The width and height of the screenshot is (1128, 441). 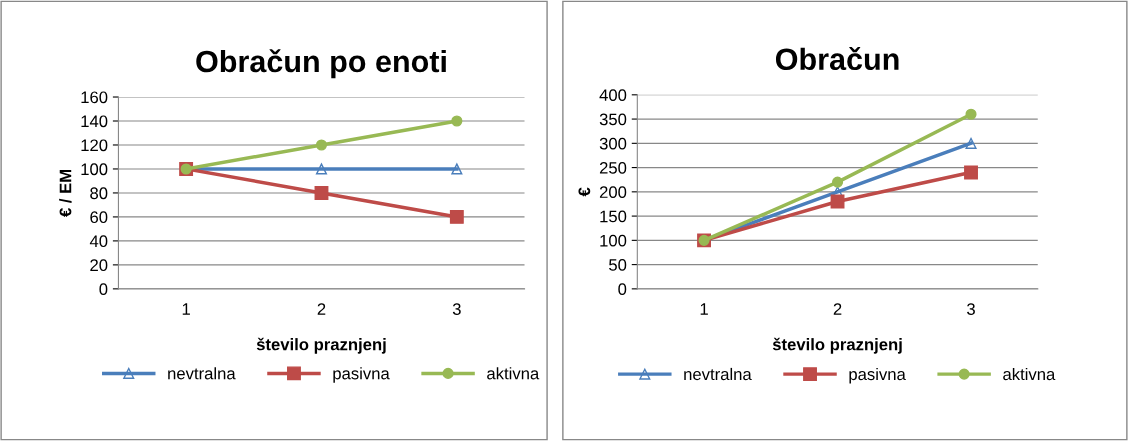 What do you see at coordinates (99, 217) in the screenshot?
I see `y-tick-label: 60` at bounding box center [99, 217].